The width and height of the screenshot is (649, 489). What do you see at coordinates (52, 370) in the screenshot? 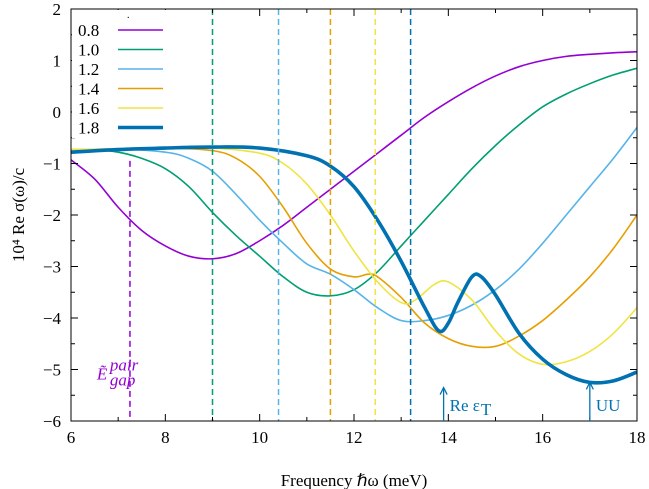
I see `y-tick-label: −5` at bounding box center [52, 370].